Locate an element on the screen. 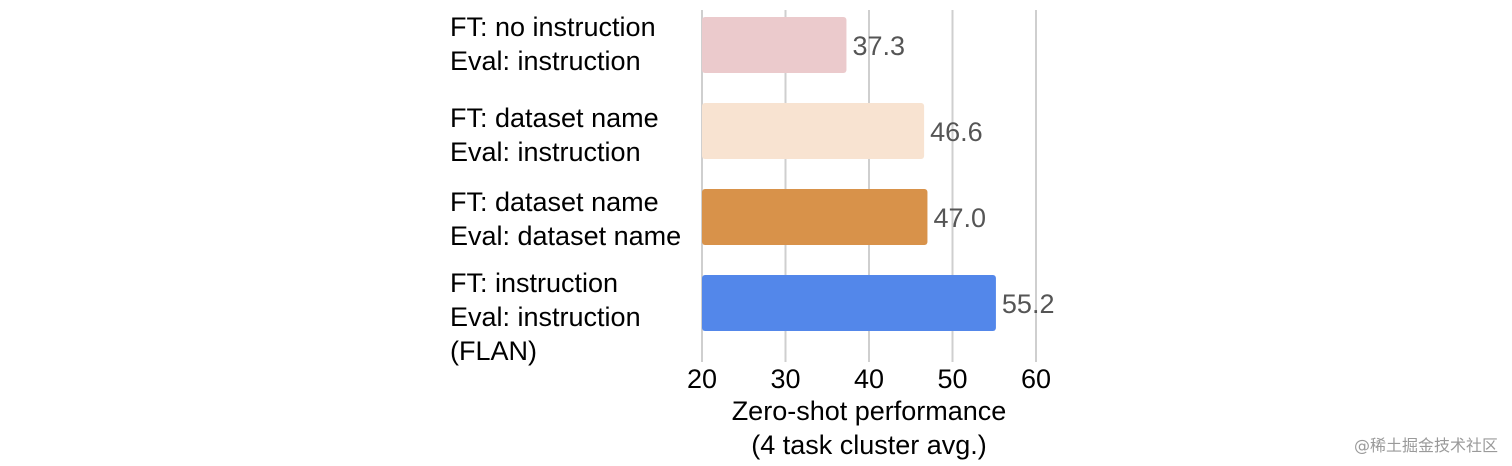  value-label-3: 47.0 is located at coordinates (959, 218).